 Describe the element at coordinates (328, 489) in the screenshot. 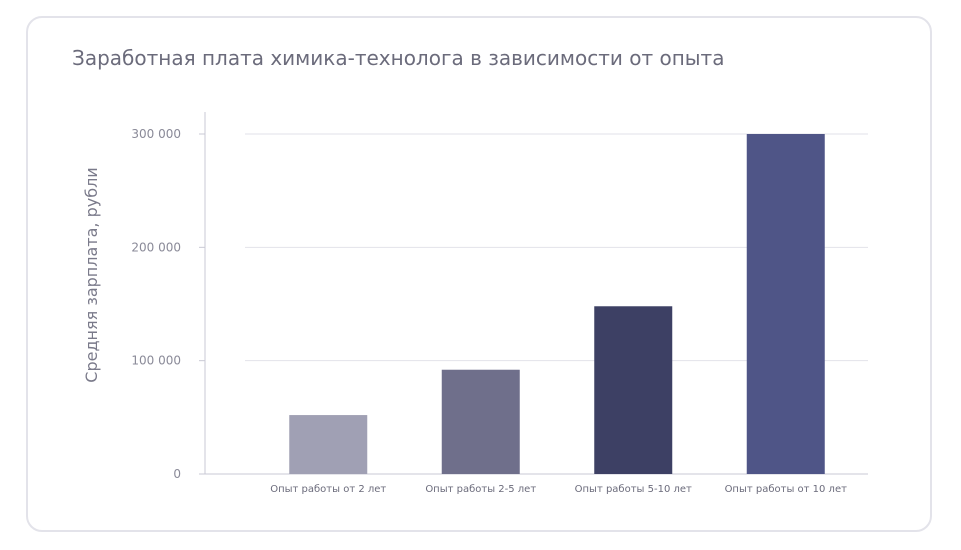

I see `x-tick-label: Опыт работы от 2 лет` at that location.